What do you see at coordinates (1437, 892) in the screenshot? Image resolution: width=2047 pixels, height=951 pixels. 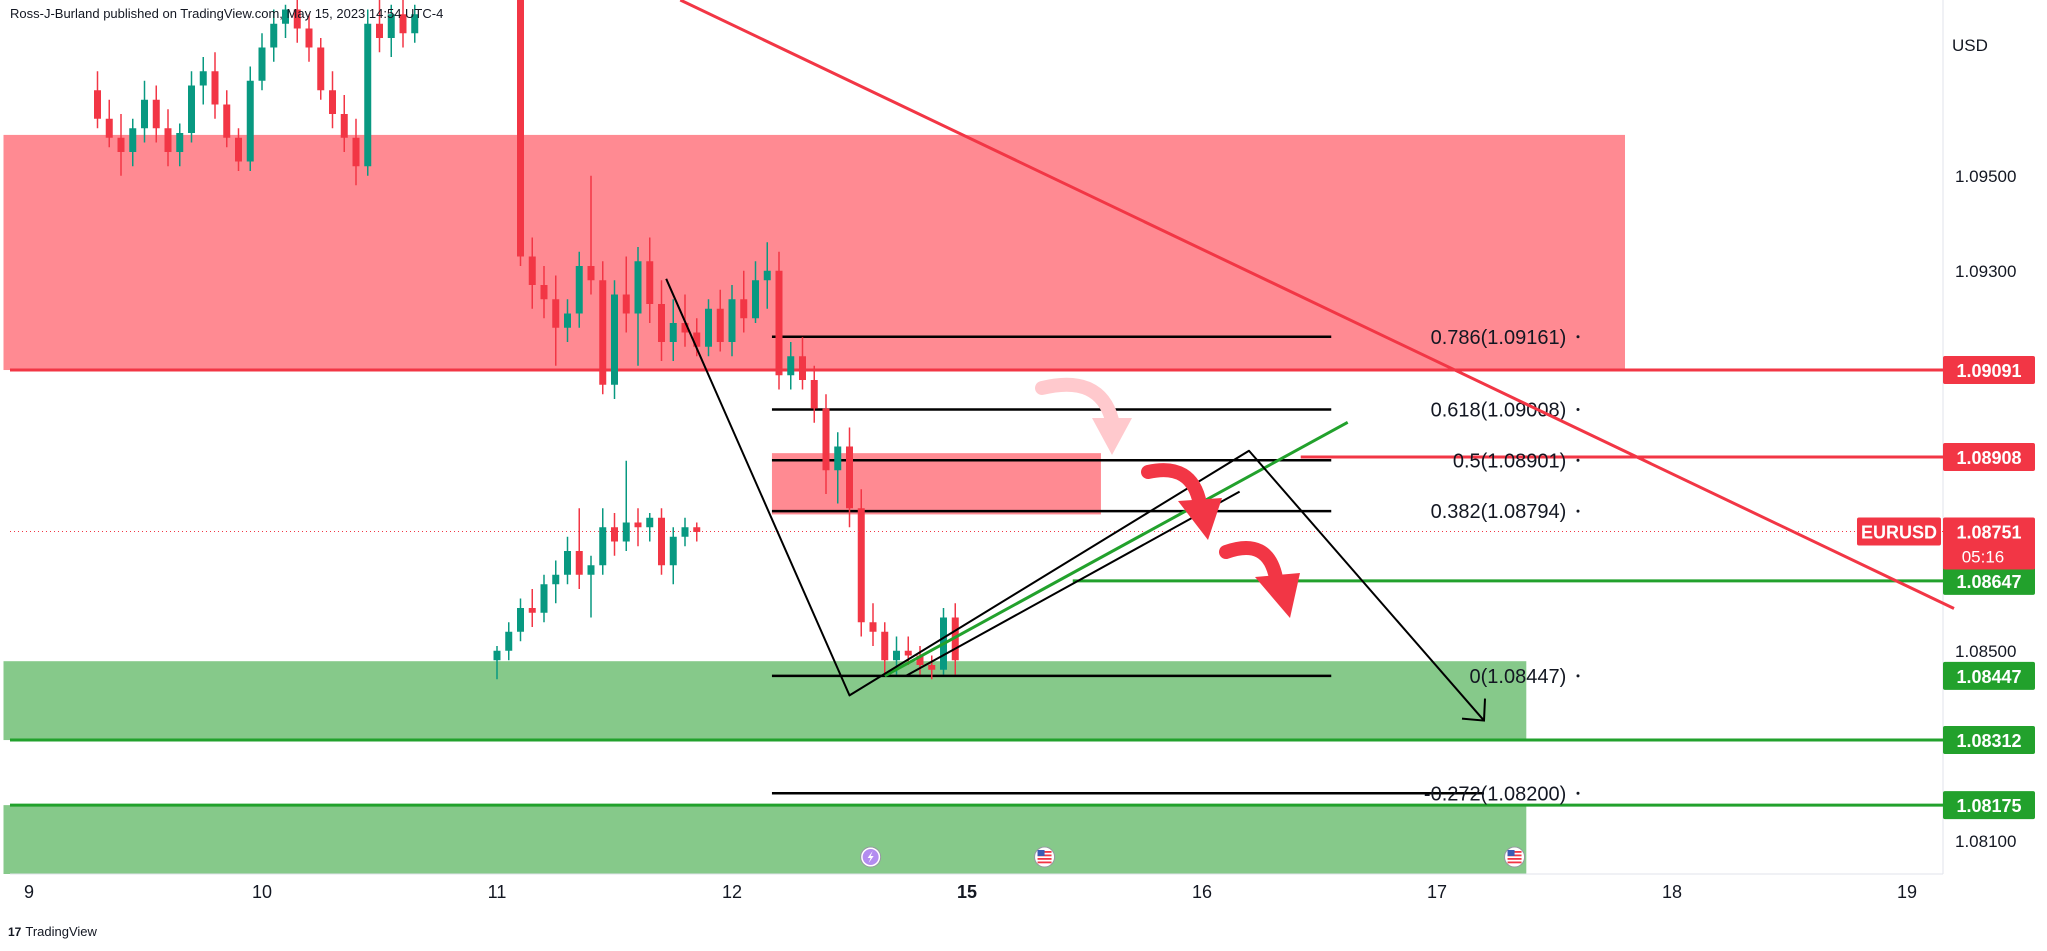 I see `x-tick-label: 17` at bounding box center [1437, 892].